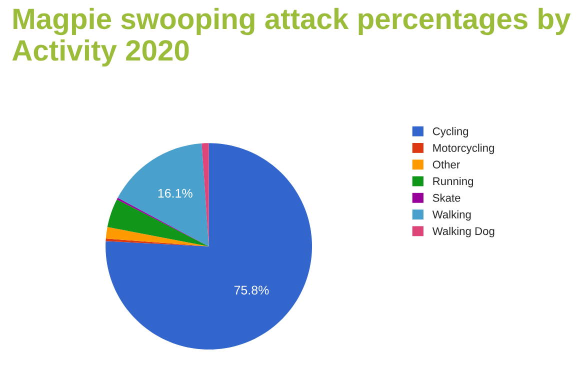  Describe the element at coordinates (291, 37) in the screenshot. I see `chart-title: Magpie swooping attack percentages by Activity 2020` at that location.